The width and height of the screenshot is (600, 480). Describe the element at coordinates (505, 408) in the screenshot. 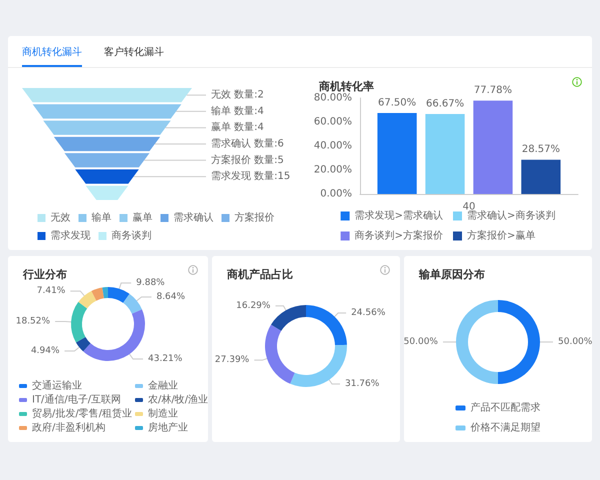

I see `legend-label: 产品不匹配需求` at that location.